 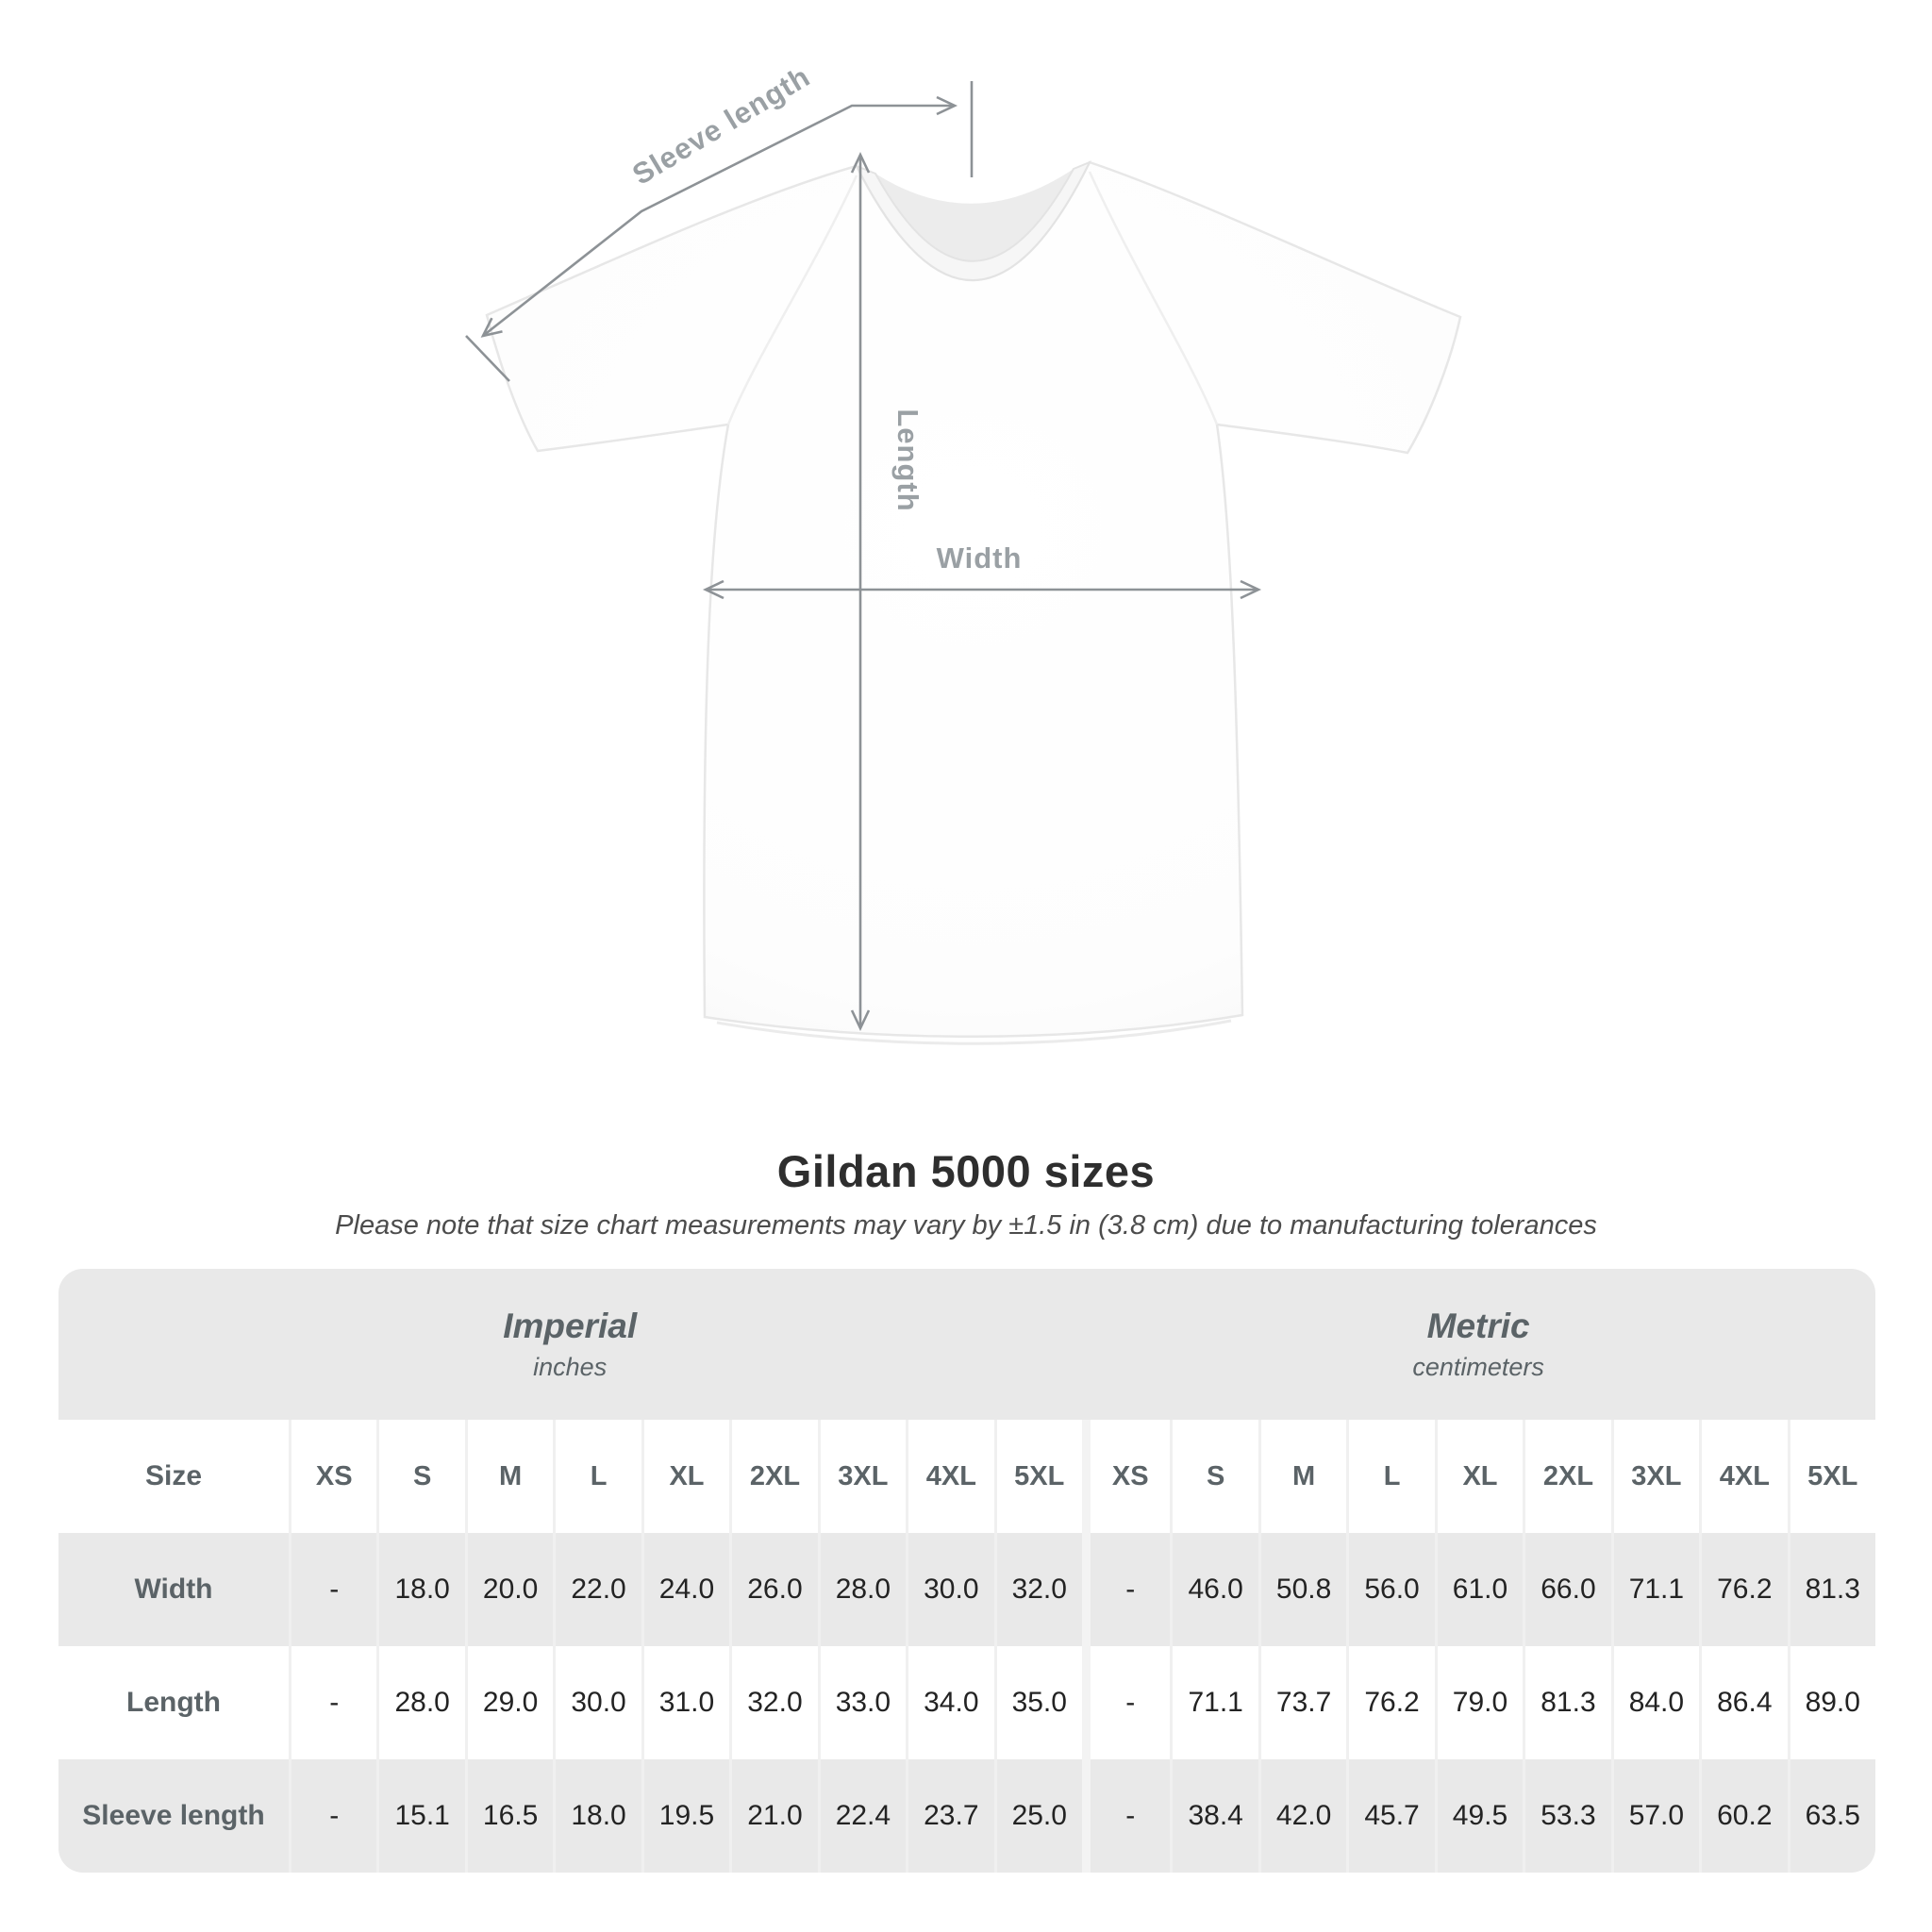 What do you see at coordinates (174, 1589) in the screenshot?
I see `row-label: Width` at bounding box center [174, 1589].